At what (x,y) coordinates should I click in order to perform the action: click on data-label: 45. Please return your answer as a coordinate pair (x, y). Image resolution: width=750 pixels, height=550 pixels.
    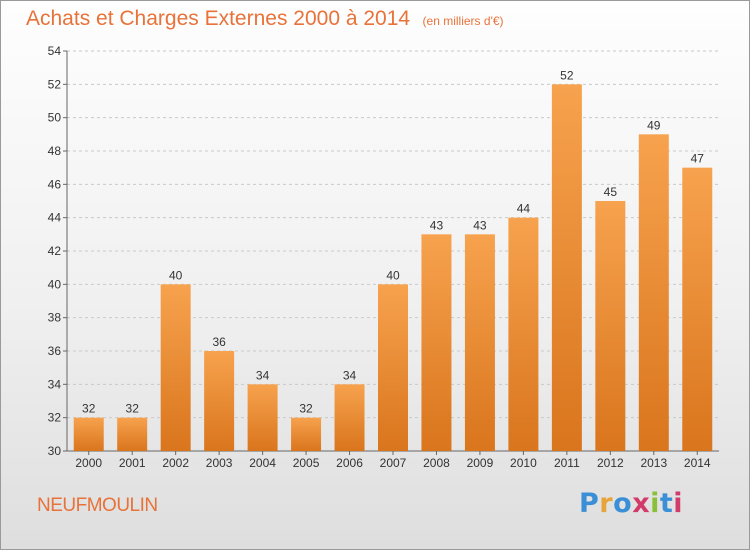
    Looking at the image, I should click on (611, 192).